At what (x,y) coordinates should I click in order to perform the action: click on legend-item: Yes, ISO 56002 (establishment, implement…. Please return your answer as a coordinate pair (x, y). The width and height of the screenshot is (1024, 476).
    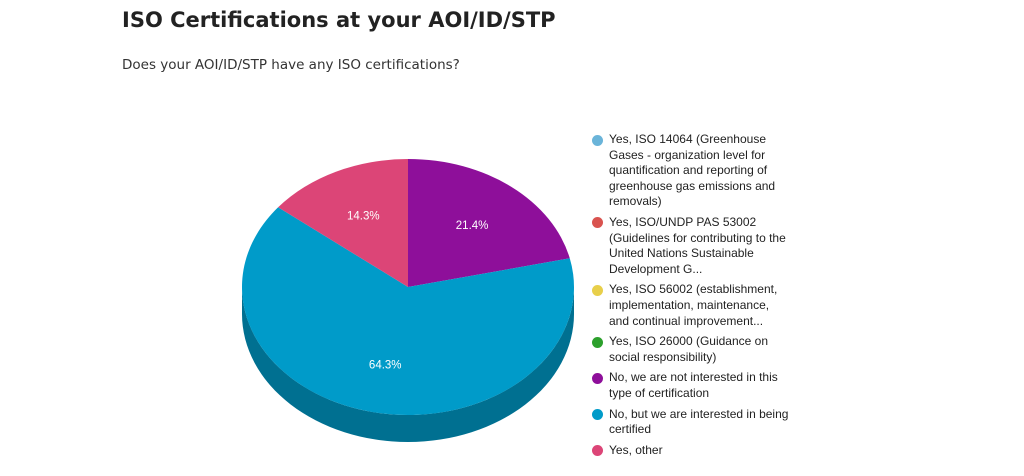
    Looking at the image, I should click on (692, 305).